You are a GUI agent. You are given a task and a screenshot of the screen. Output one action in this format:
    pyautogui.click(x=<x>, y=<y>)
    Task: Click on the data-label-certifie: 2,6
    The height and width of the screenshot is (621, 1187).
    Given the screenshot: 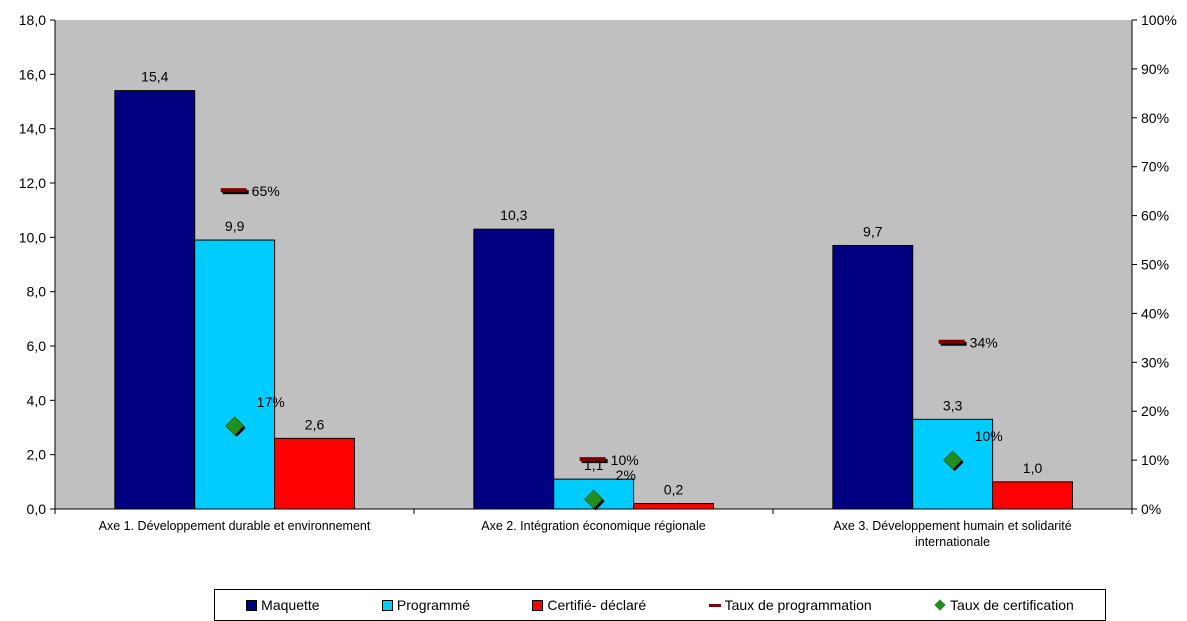 What is the action you would take?
    pyautogui.click(x=315, y=424)
    